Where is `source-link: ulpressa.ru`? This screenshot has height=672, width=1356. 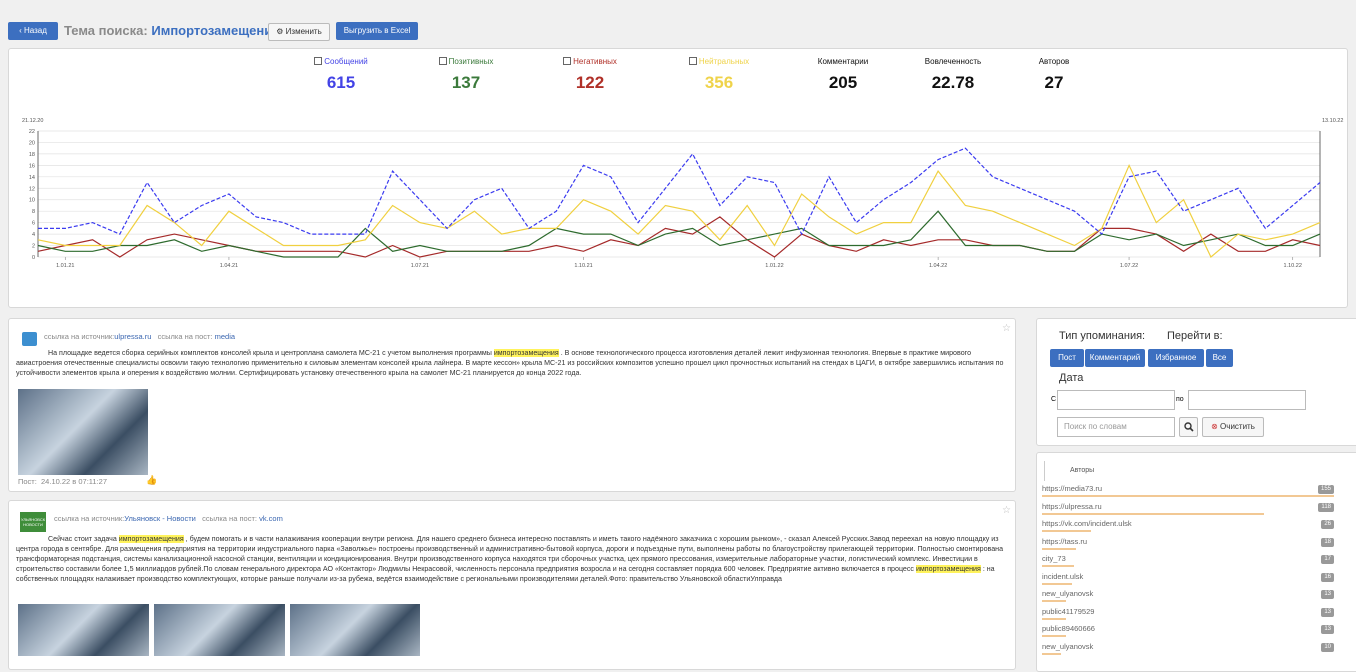 source-link: ulpressa.ru is located at coordinates (133, 336).